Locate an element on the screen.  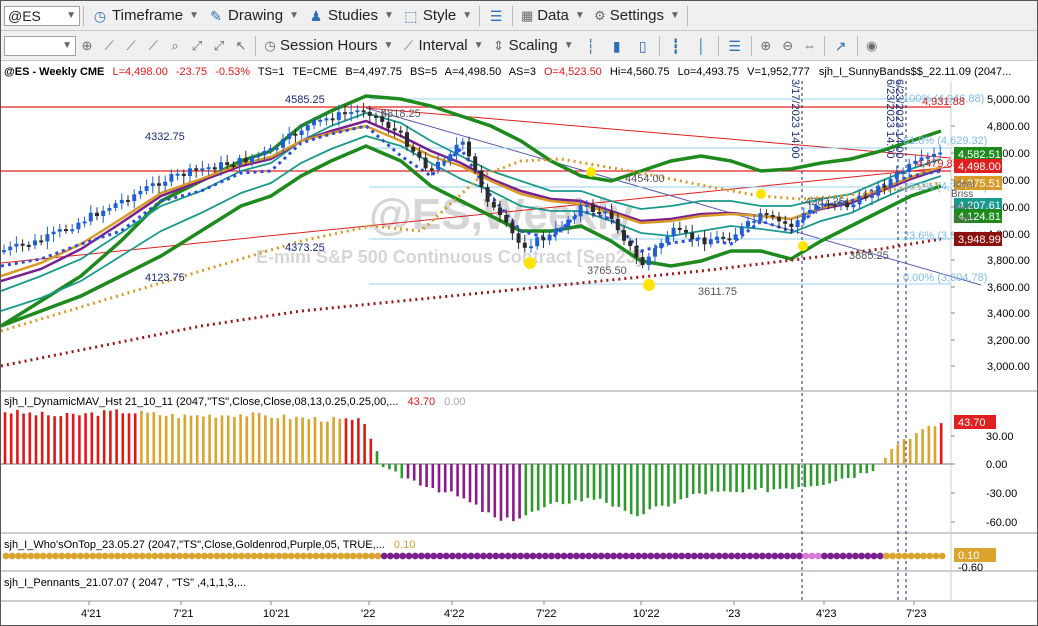
time-axis: 4'21 7'21 10'21 '22 4'22 7'22 10'22 '23 4'23 7'23 is located at coordinates (503, 610).